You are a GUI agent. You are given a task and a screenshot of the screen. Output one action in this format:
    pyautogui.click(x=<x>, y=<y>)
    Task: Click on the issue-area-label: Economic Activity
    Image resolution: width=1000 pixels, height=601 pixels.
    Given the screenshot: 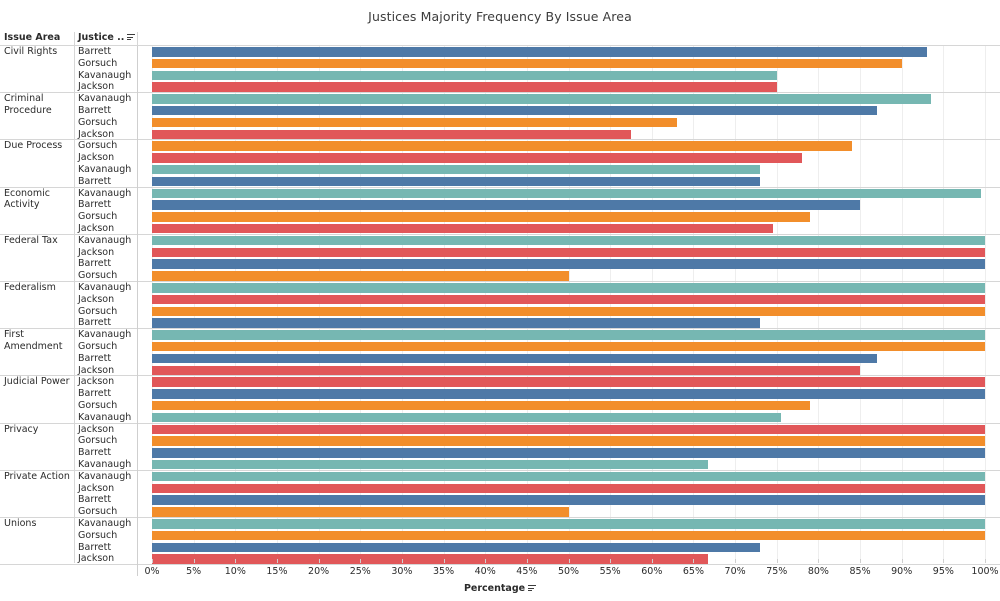 What is the action you would take?
    pyautogui.click(x=27, y=199)
    